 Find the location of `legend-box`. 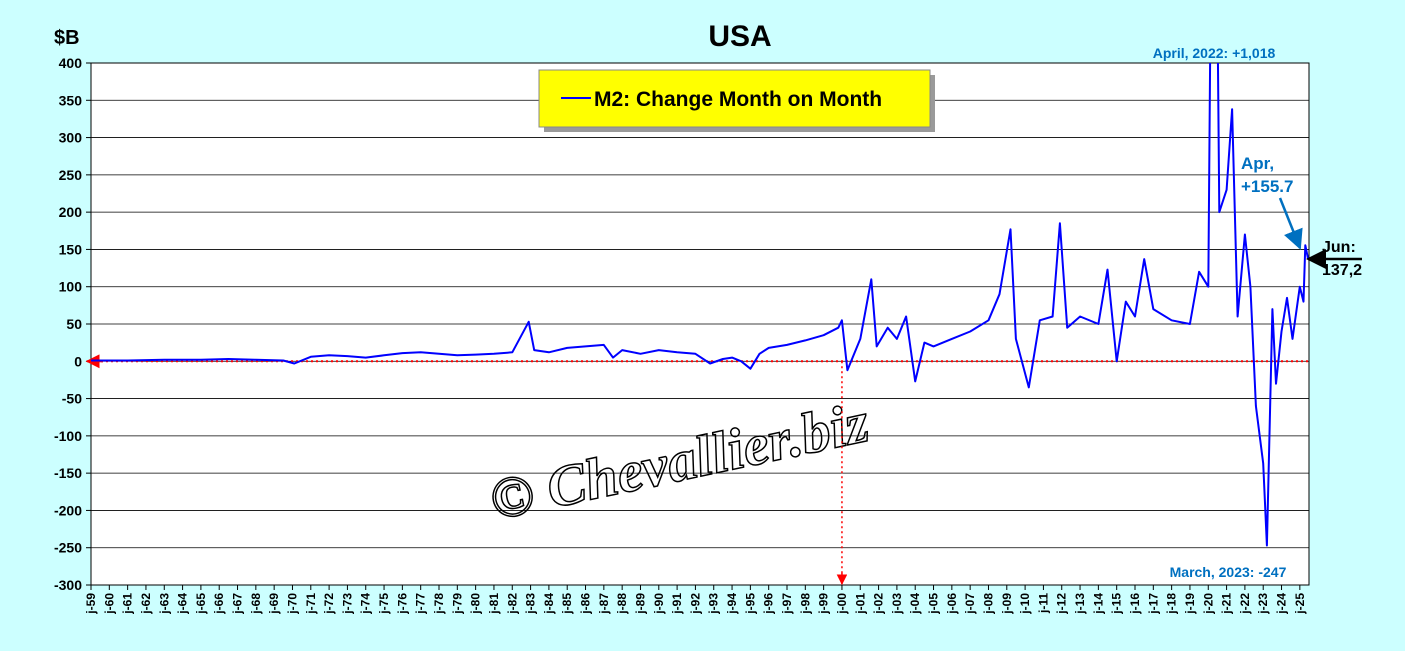

legend-box is located at coordinates (734, 98).